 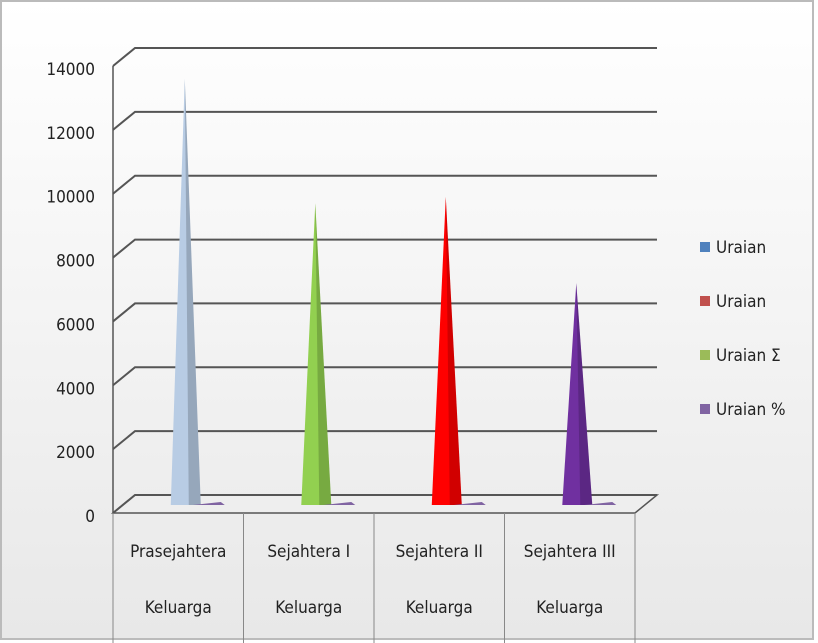 What do you see at coordinates (75, 262) in the screenshot?
I see `y-tick-label: 8000` at bounding box center [75, 262].